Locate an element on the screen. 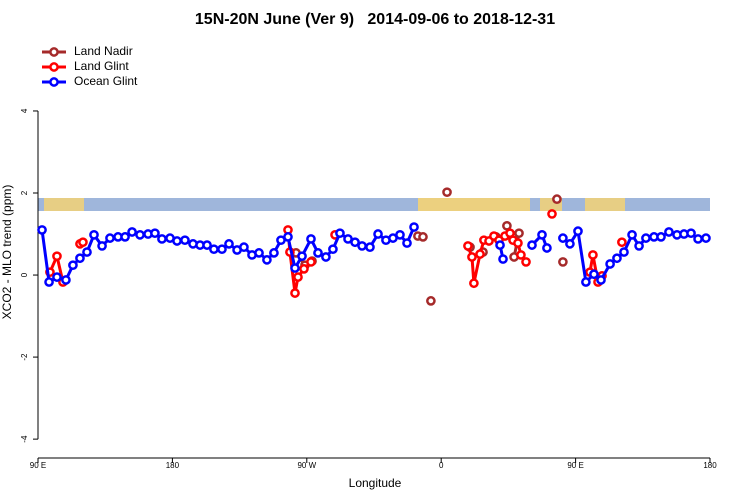 This screenshot has height=500, width=750. y-axis-label: XCO2 - MLO trend (ppm) is located at coordinates (7, 252).